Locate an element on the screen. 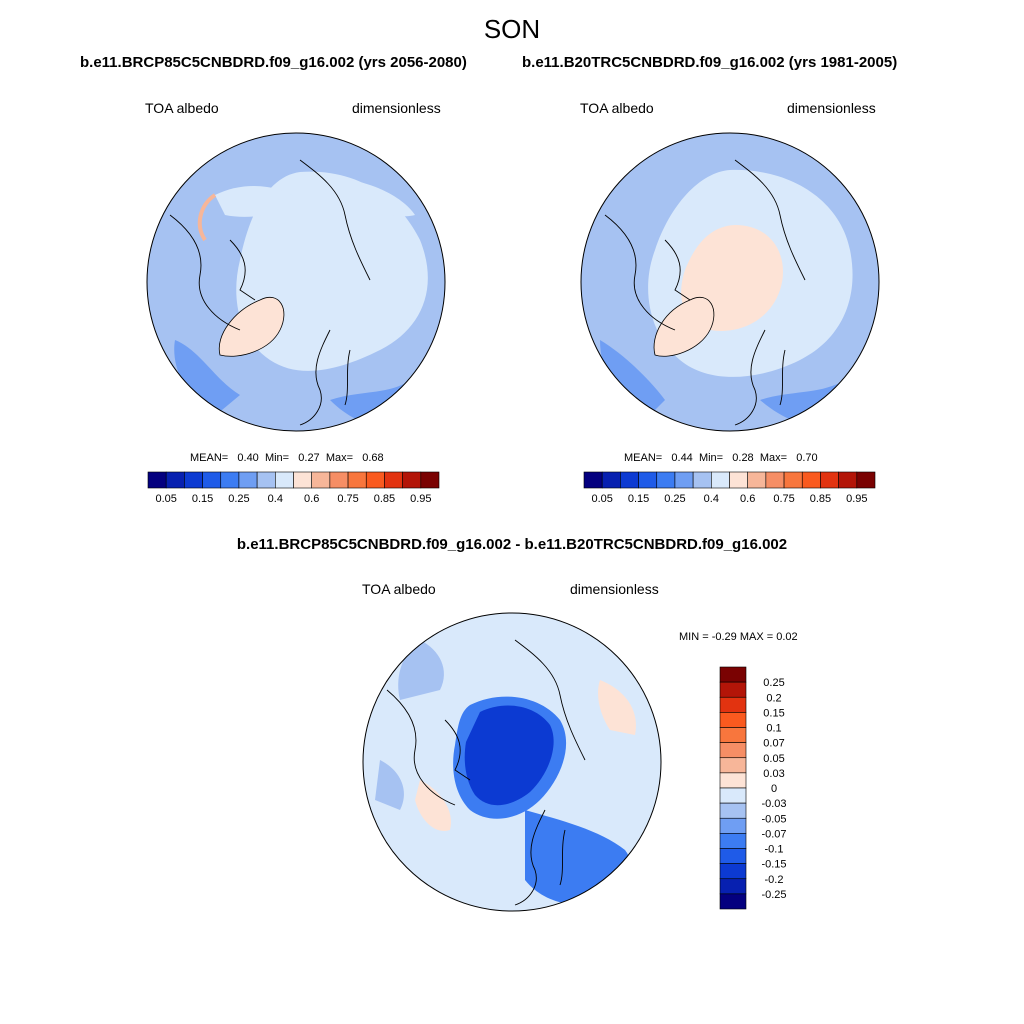 Image resolution: width=1024 pixels, height=1024 pixels. right-colorbar-tick-label: 0.05 is located at coordinates (601, 499).